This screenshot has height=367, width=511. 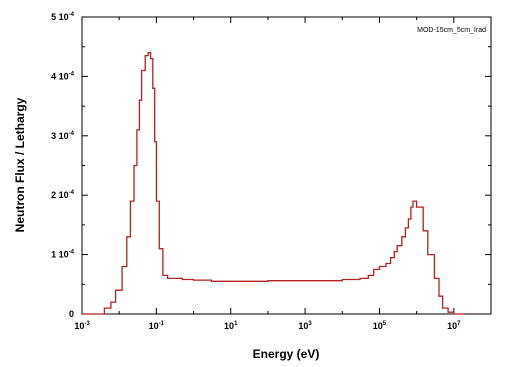 I want to click on x-tick-label: 10-1, so click(x=157, y=326).